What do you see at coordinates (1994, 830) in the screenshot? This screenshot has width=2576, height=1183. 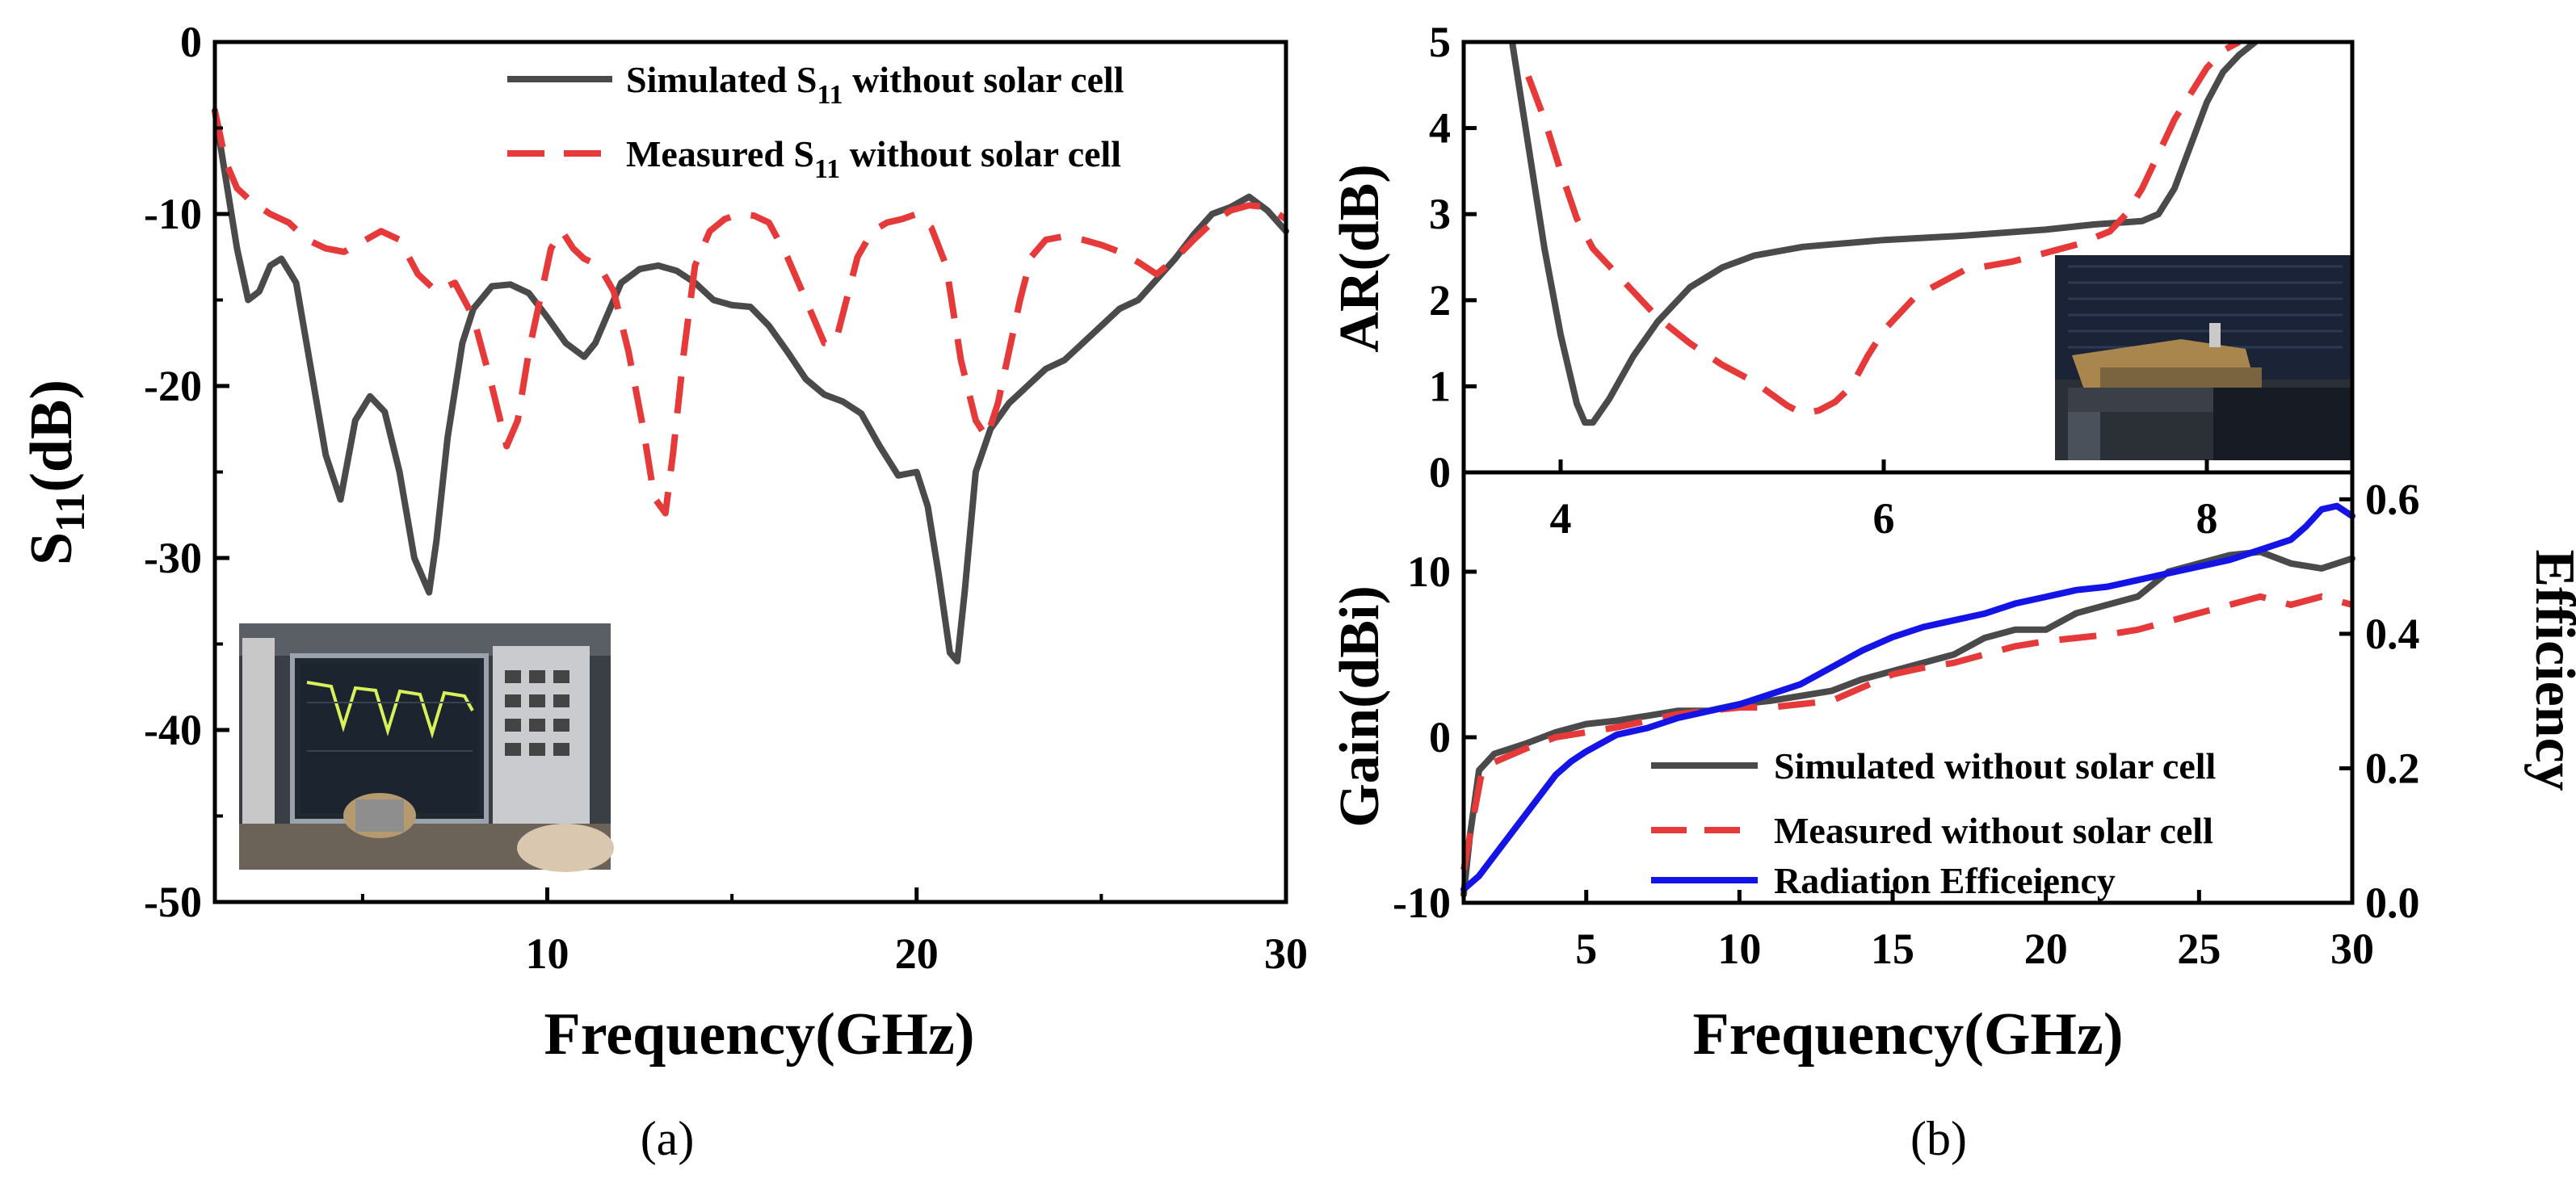 I see `legend-label-measured-gain: Measured without solar cell` at bounding box center [1994, 830].